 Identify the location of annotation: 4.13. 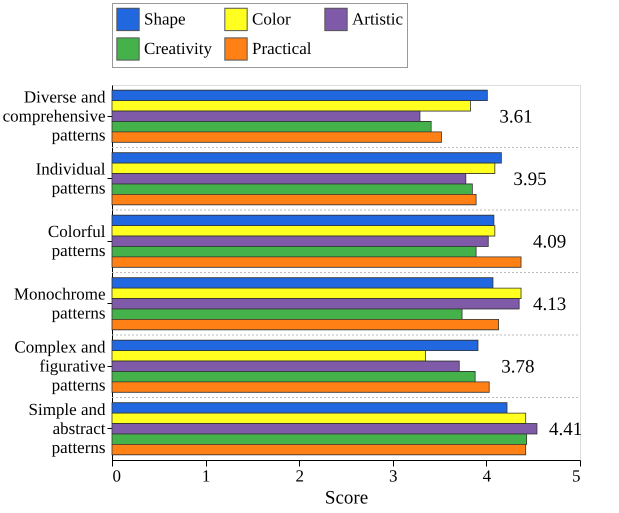
(549, 304).